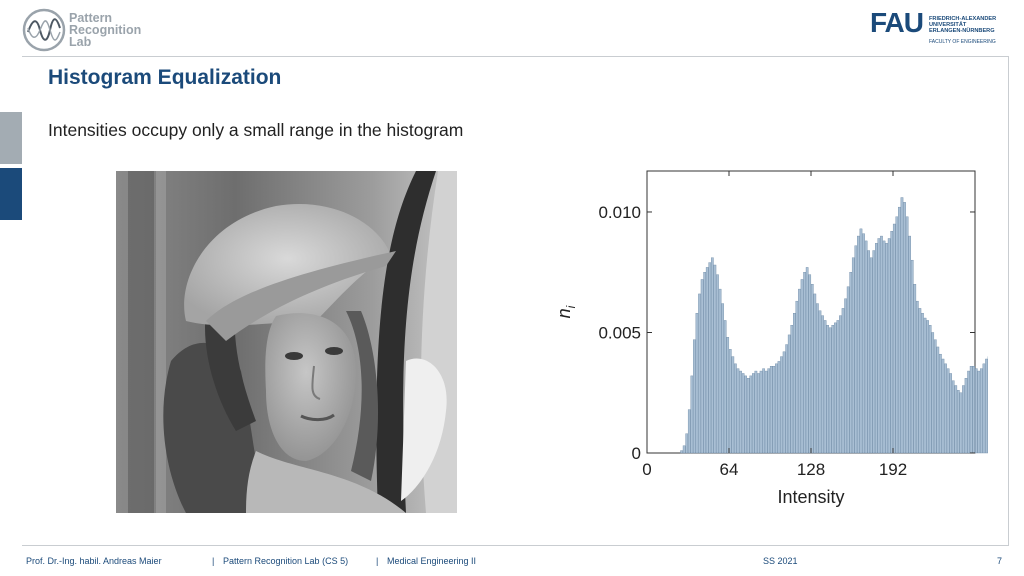 Image resolution: width=1024 pixels, height=576 pixels. What do you see at coordinates (11, 138) in the screenshot?
I see `side-marker-grey` at bounding box center [11, 138].